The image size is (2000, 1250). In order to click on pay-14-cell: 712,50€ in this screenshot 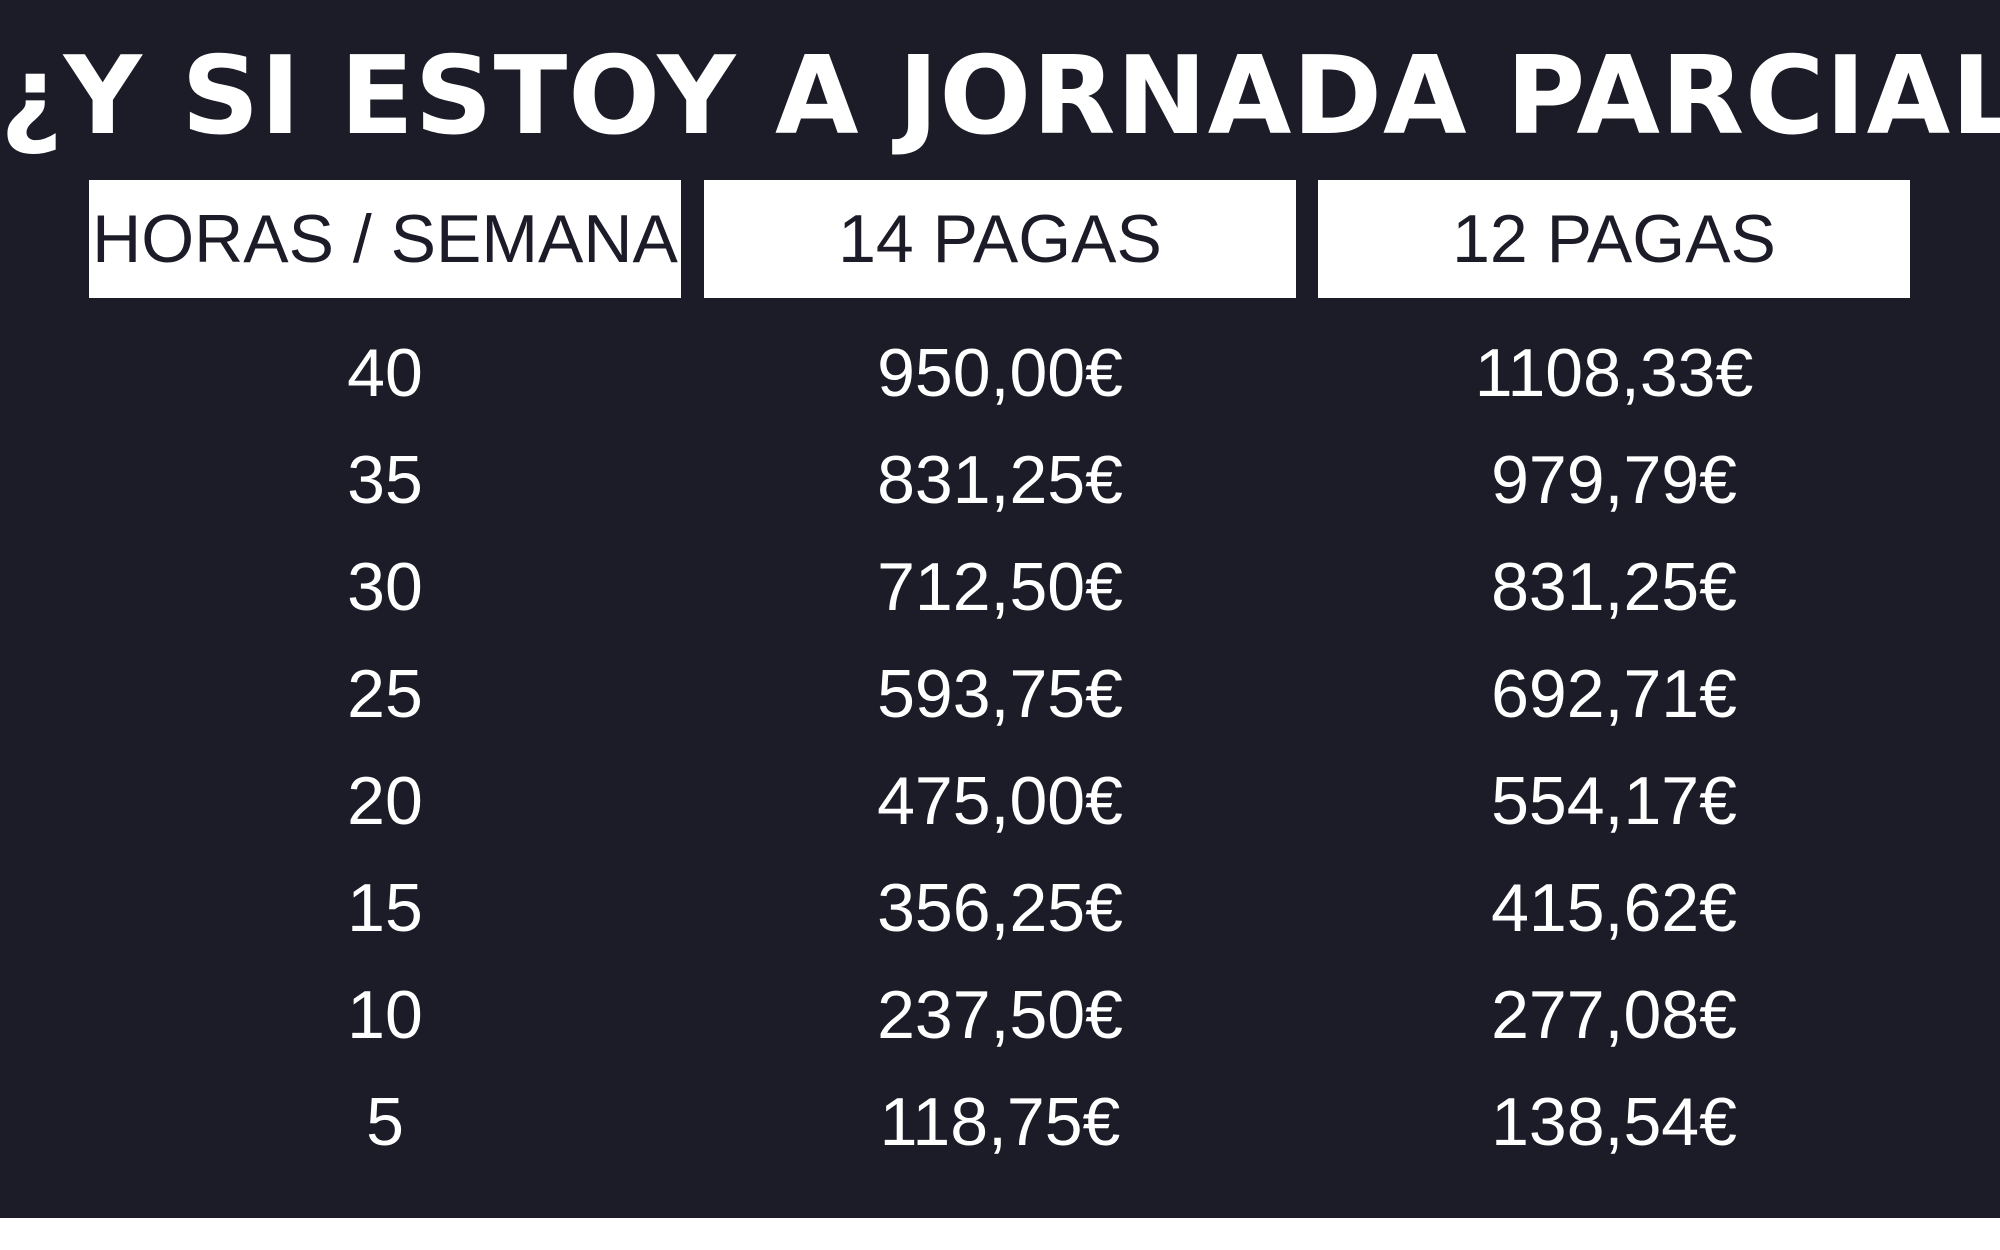, I will do `click(1000, 587)`.